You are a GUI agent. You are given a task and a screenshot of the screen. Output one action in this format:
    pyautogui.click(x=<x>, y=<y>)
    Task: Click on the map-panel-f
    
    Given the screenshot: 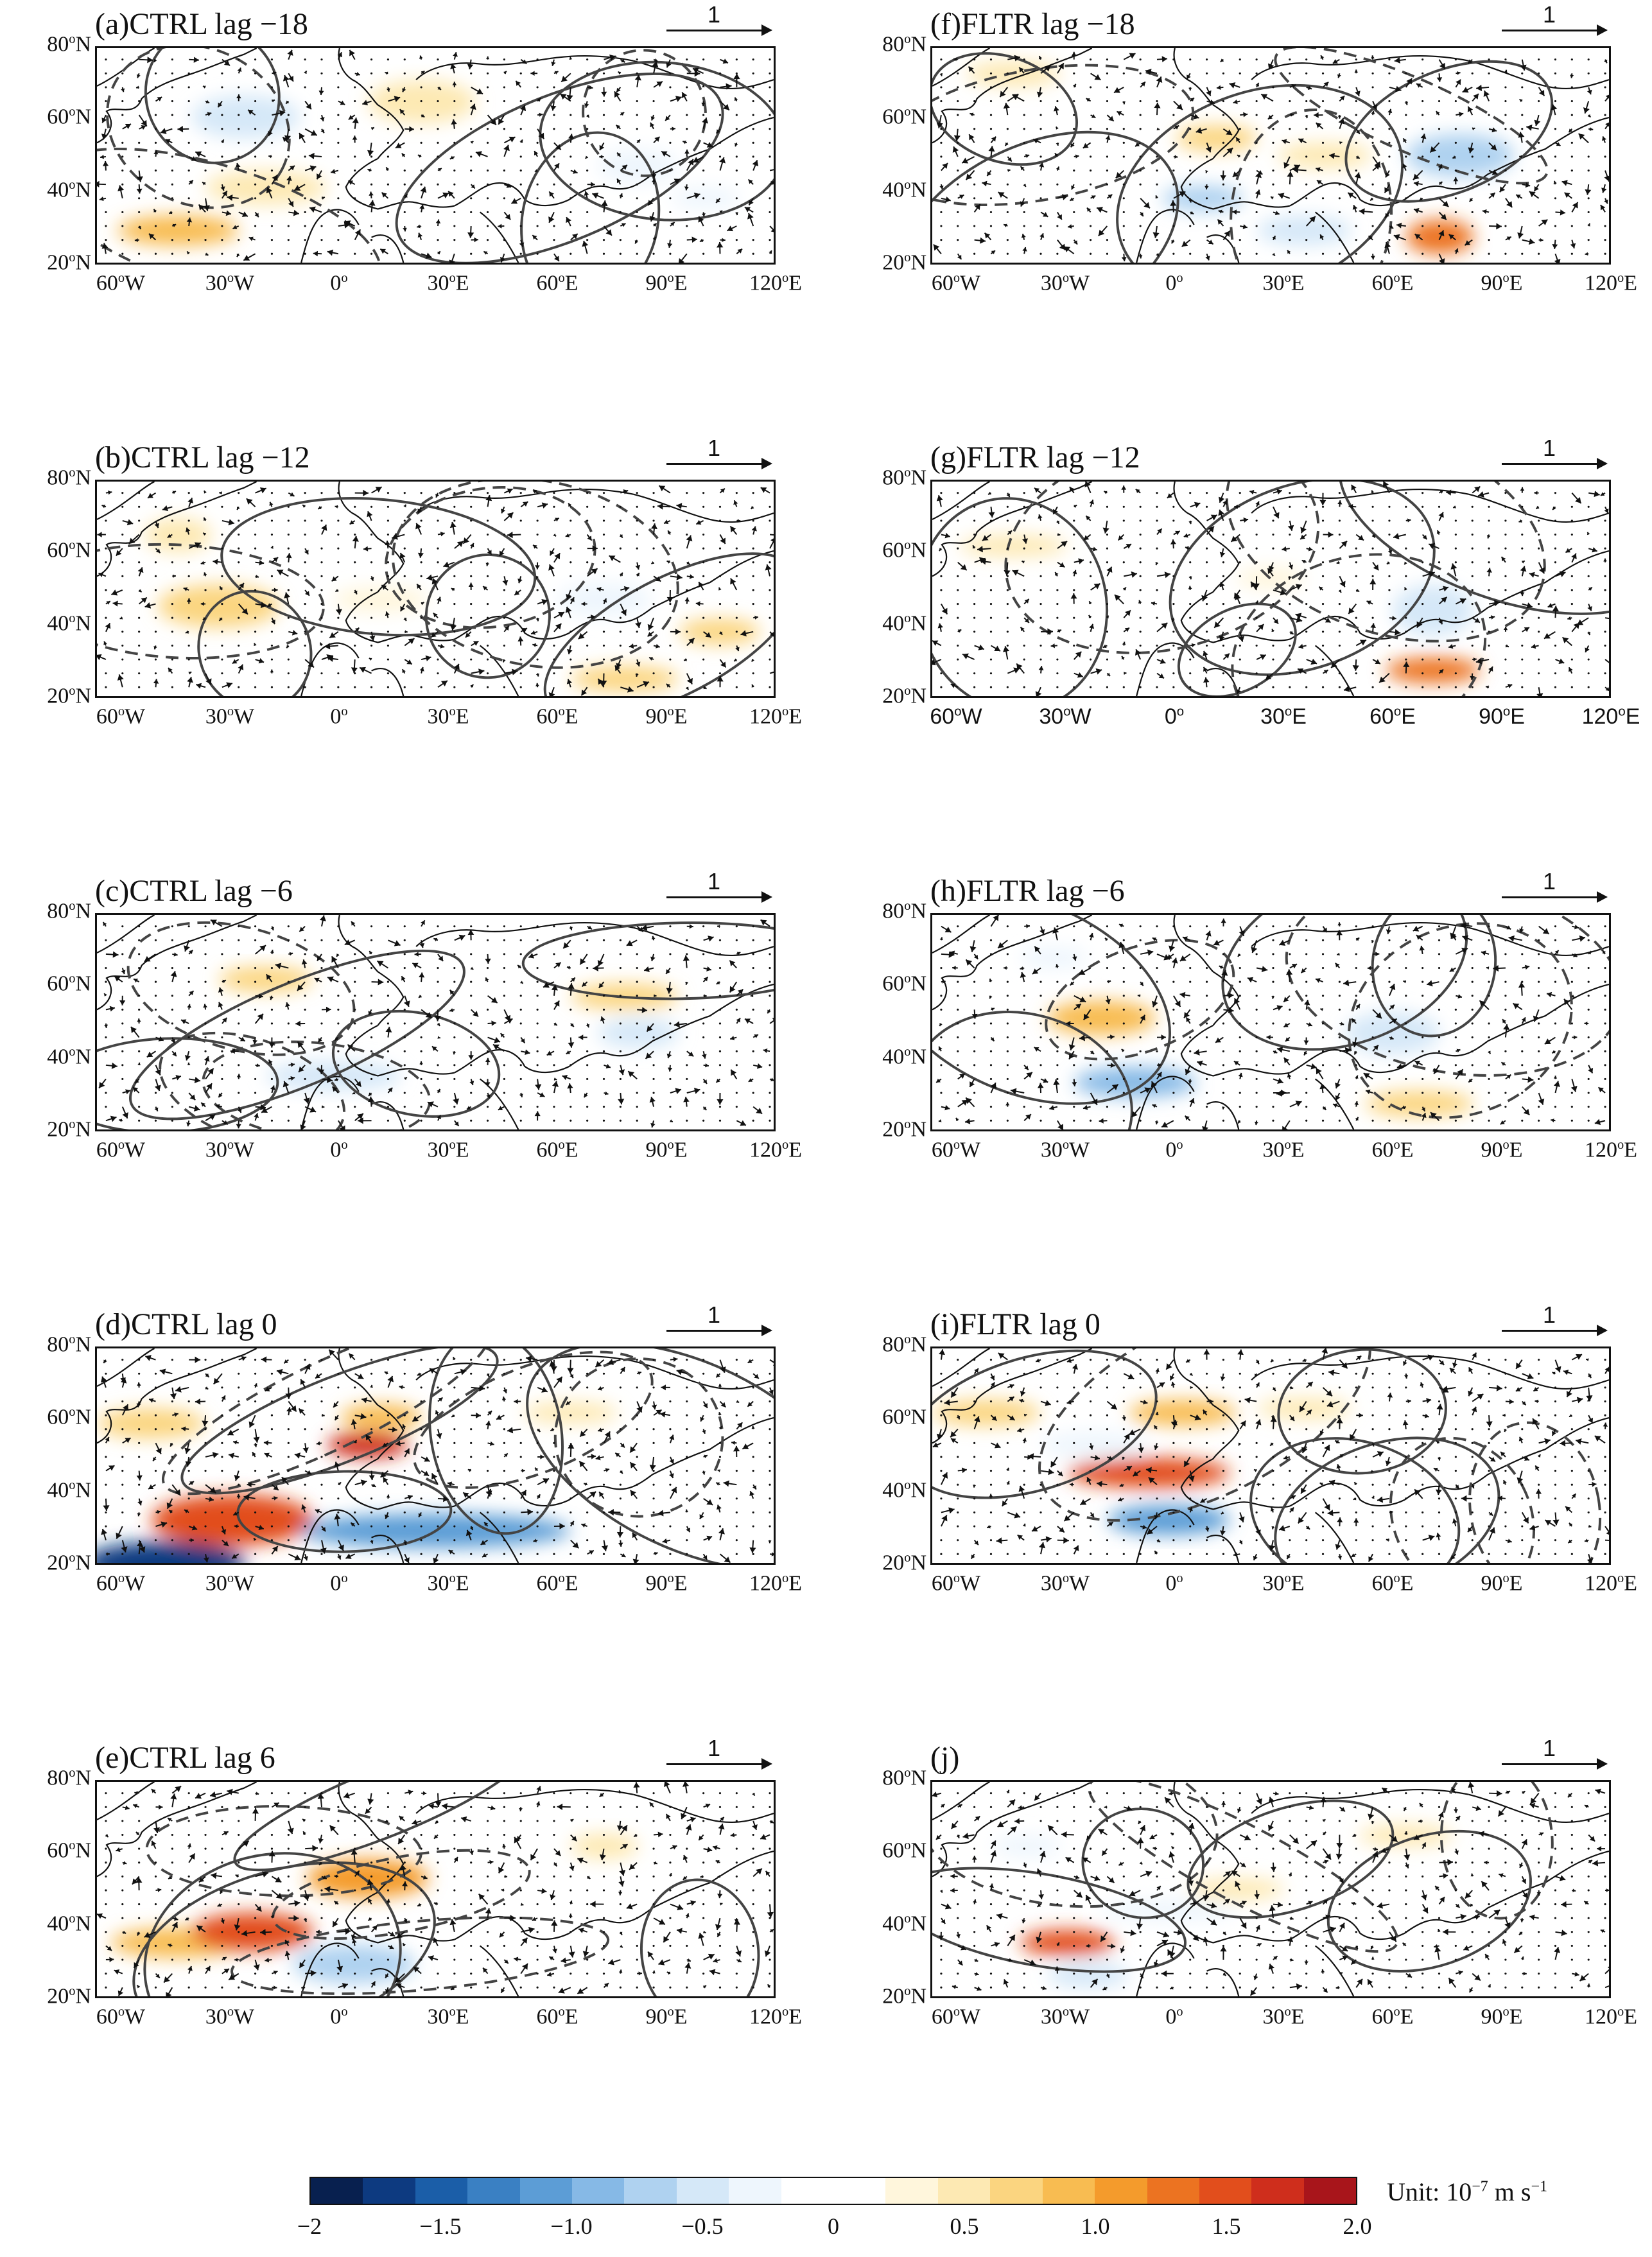 What is the action you would take?
    pyautogui.click(x=1271, y=155)
    